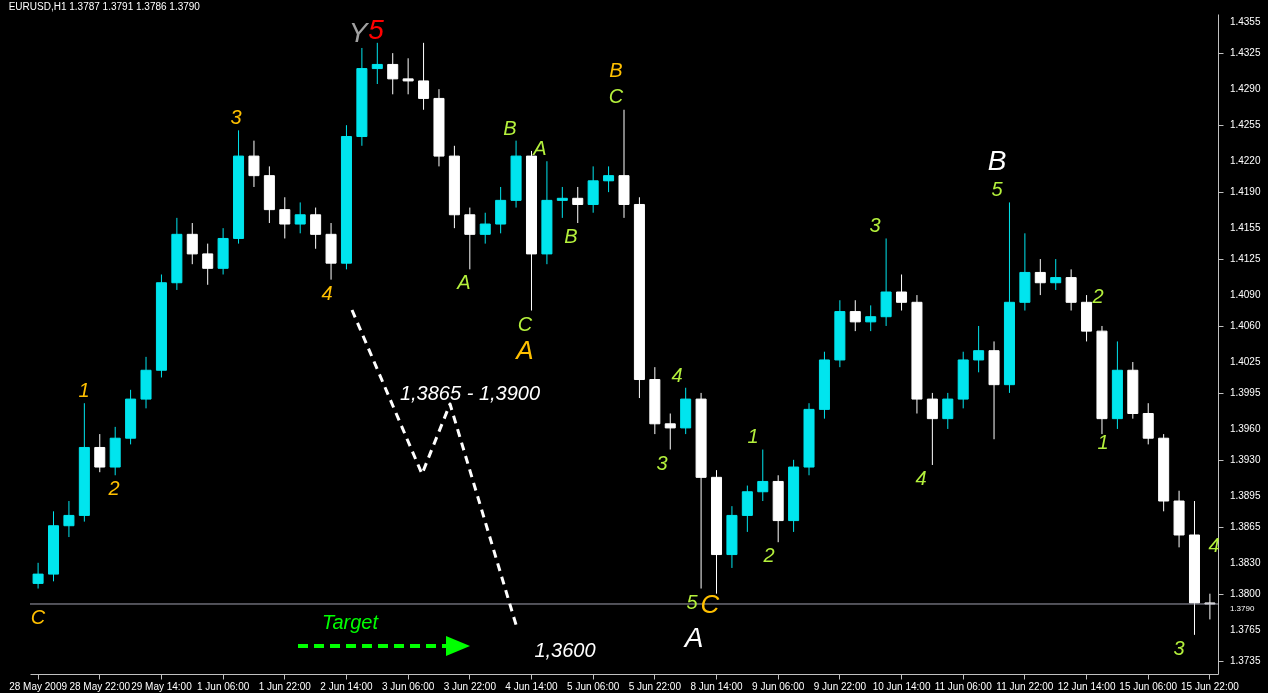  Describe the element at coordinates (285, 686) in the screenshot. I see `x-tick-label: 1 Jun 22:00` at that location.